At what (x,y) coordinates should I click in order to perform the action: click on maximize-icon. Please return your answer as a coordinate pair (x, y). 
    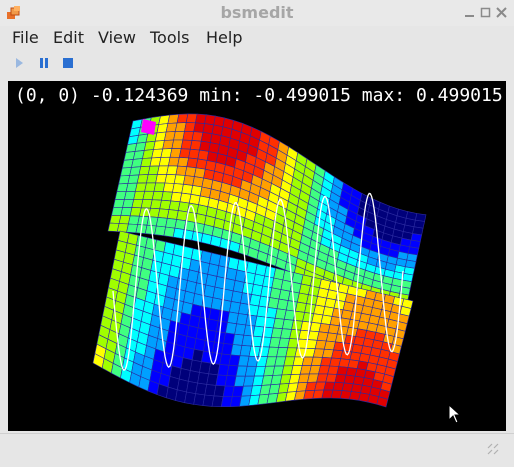
    Looking at the image, I should click on (485, 12).